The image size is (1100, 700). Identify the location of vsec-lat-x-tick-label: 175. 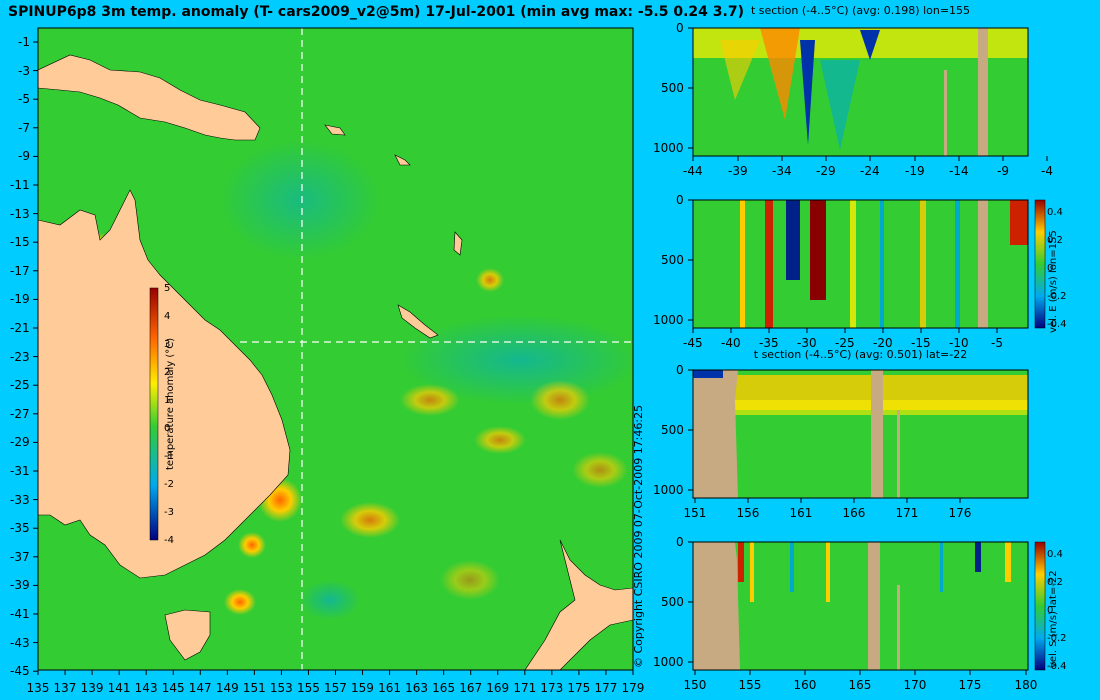
(970, 685).